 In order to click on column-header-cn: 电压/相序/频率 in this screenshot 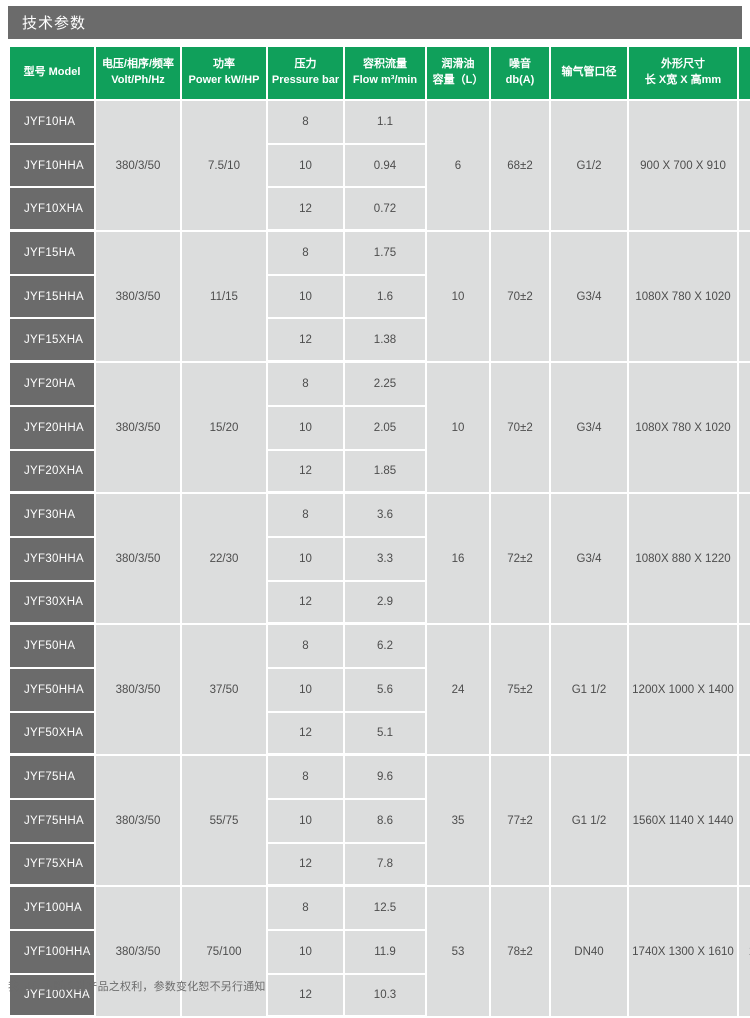, I will do `click(138, 64)`.